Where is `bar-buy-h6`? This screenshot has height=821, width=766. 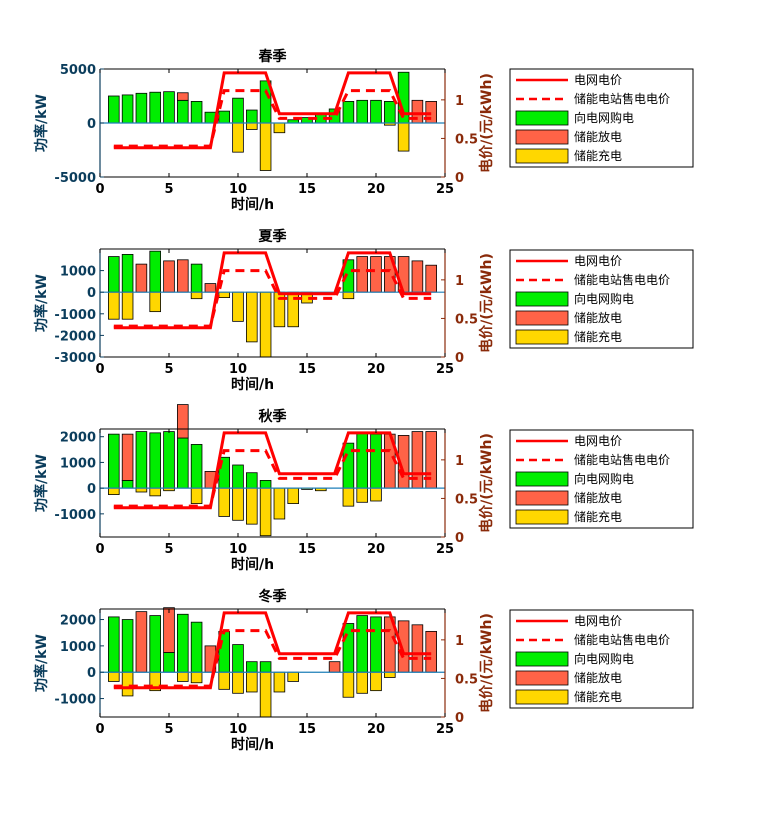
bar-buy-h6 is located at coordinates (183, 643).